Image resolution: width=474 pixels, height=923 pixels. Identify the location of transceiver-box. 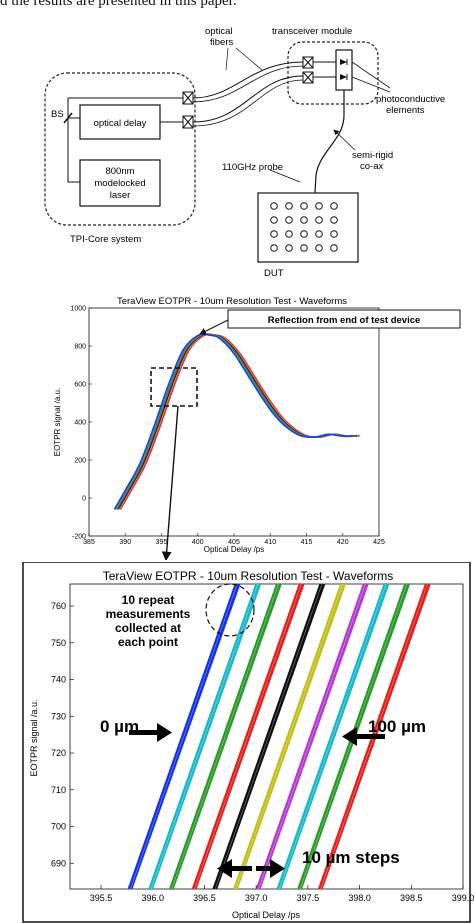
(333, 73).